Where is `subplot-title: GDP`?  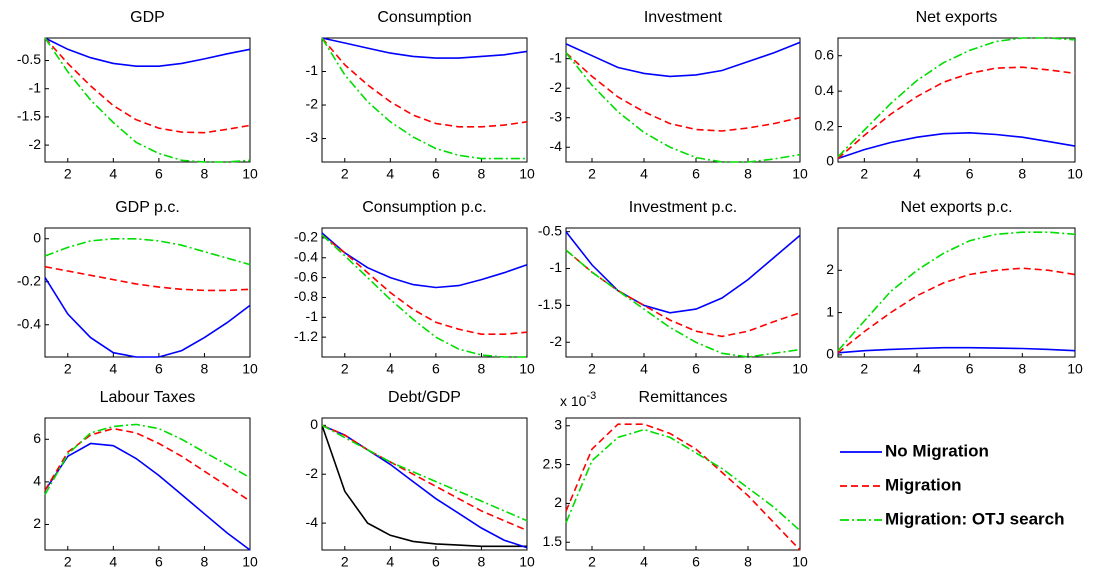 subplot-title: GDP is located at coordinates (147, 17).